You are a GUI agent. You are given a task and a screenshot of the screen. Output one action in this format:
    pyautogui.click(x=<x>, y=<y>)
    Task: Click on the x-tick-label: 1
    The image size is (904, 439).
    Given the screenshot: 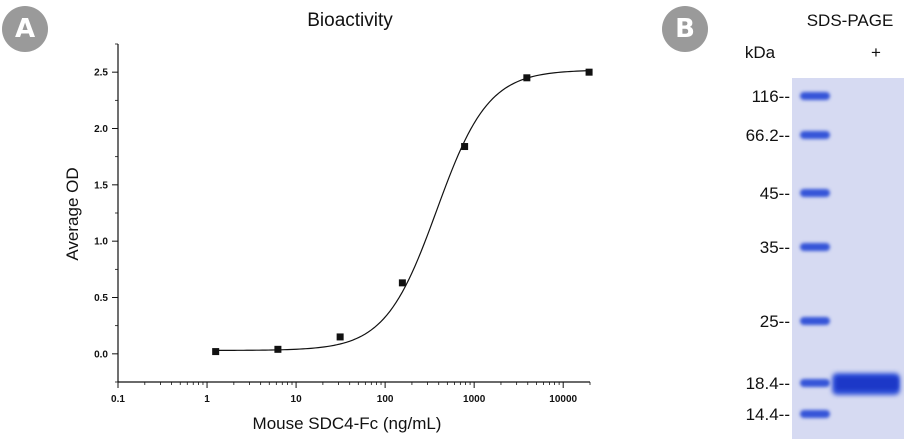 What is the action you would take?
    pyautogui.click(x=207, y=399)
    